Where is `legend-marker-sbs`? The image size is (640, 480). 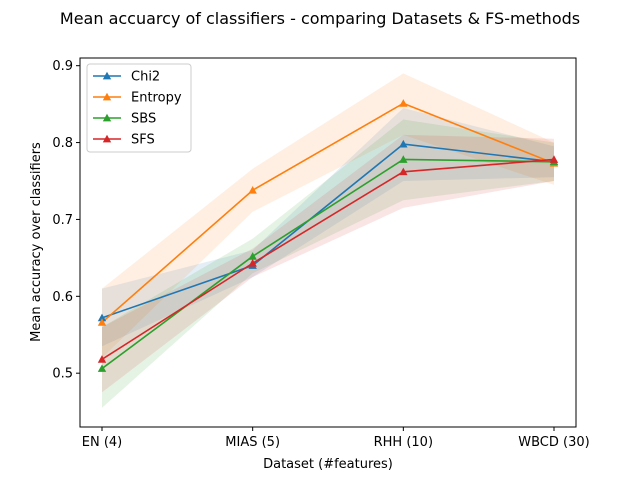 legend-marker-sbs is located at coordinates (107, 117).